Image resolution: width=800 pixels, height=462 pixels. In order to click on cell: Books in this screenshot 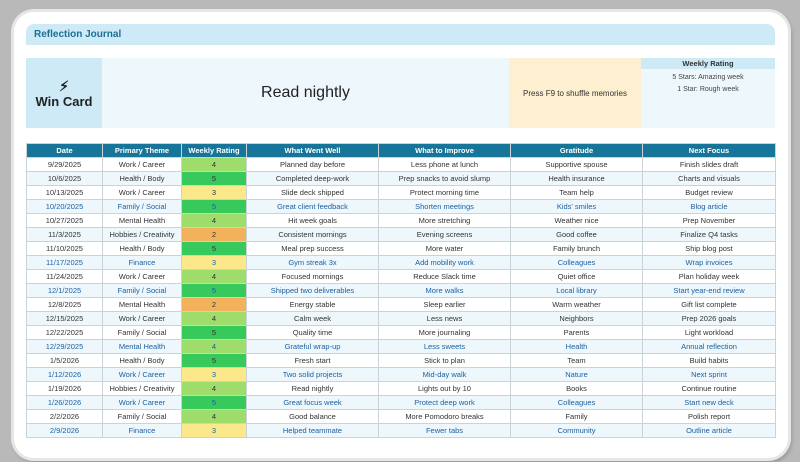, I will do `click(576, 388)`.